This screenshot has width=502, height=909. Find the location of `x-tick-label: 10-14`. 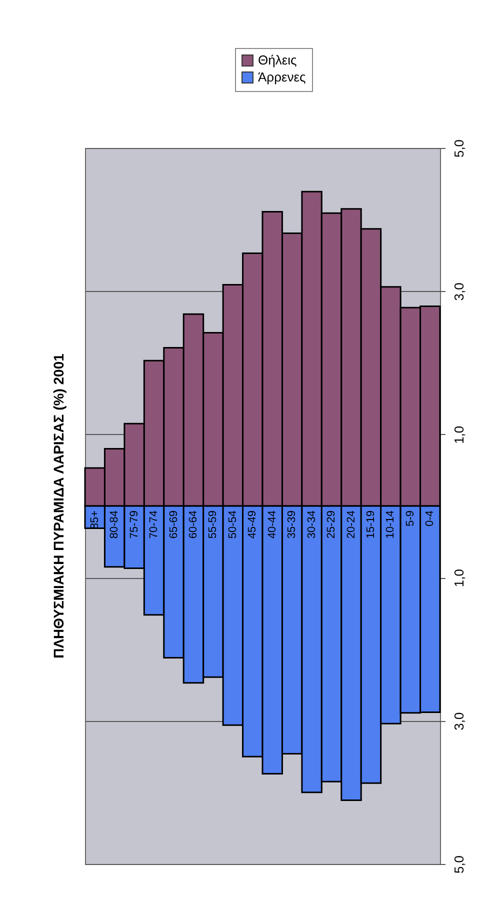

x-tick-label: 10-14 is located at coordinates (390, 524).